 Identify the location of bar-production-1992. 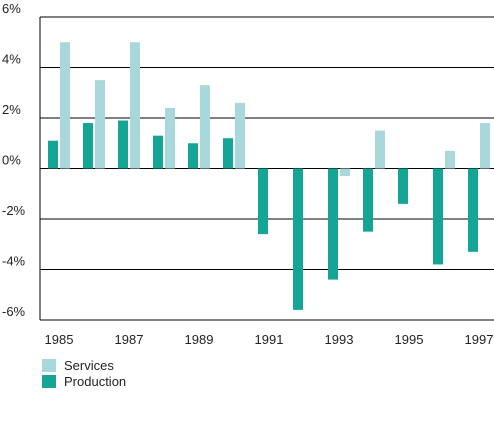
(298, 239).